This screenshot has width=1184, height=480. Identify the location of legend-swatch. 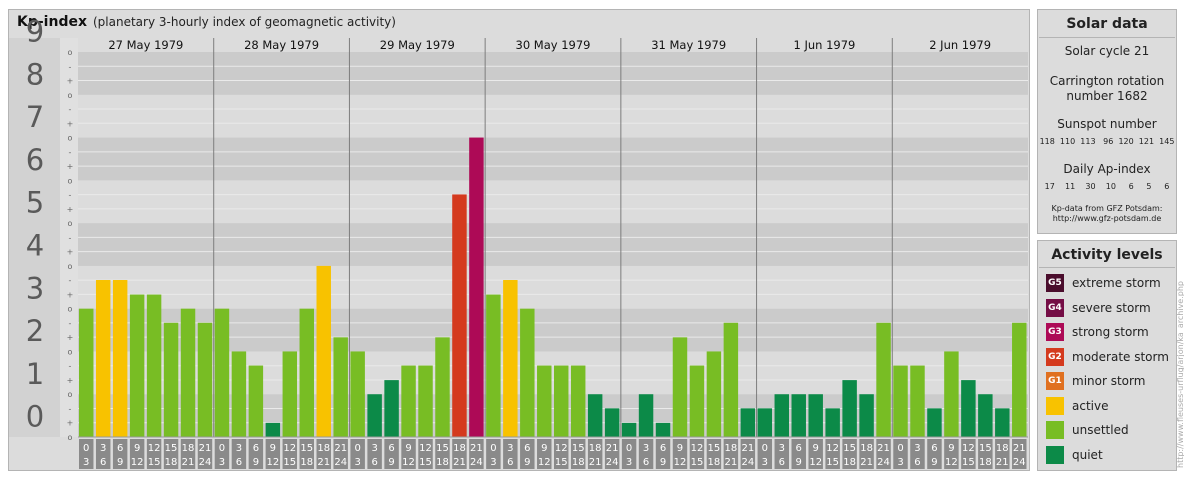
(1055, 454).